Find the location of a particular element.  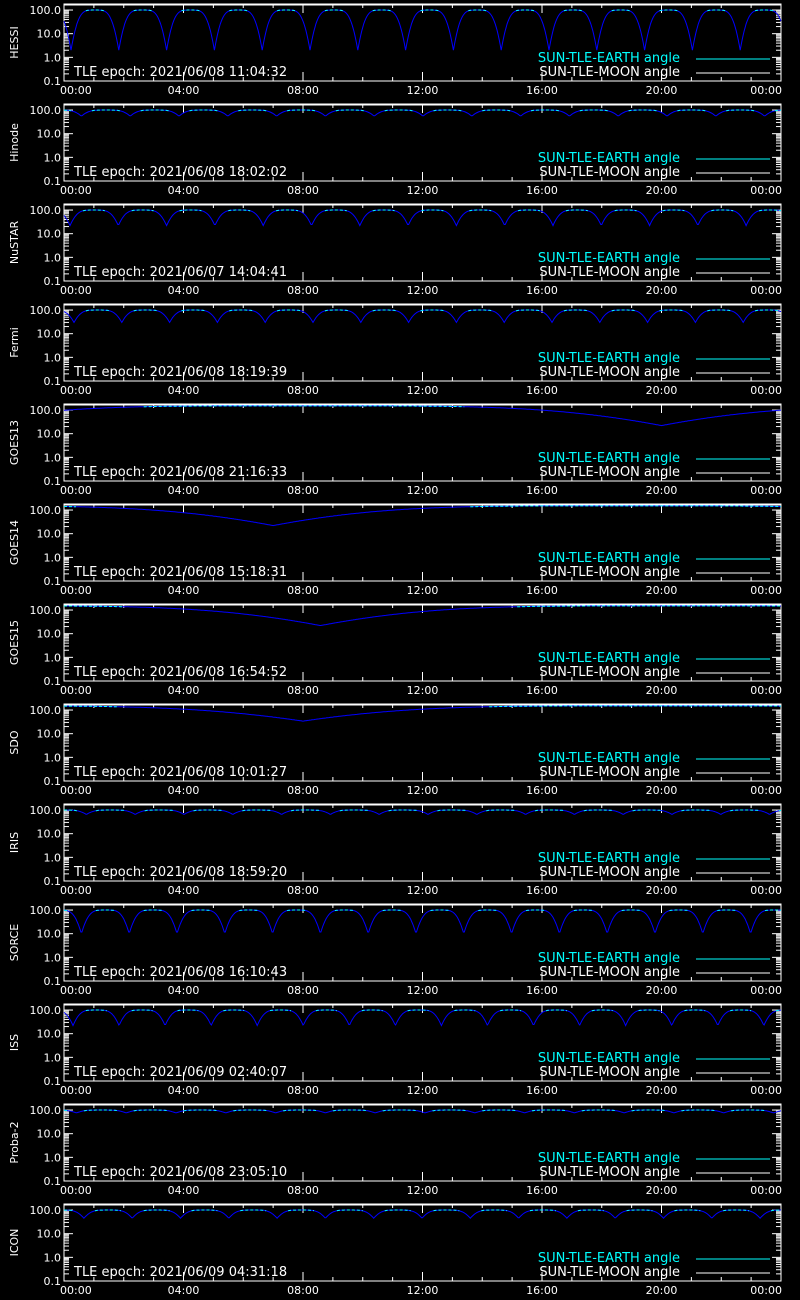

tle-epoch-value: 2021/06/07 14:04:41 is located at coordinates (218, 272).